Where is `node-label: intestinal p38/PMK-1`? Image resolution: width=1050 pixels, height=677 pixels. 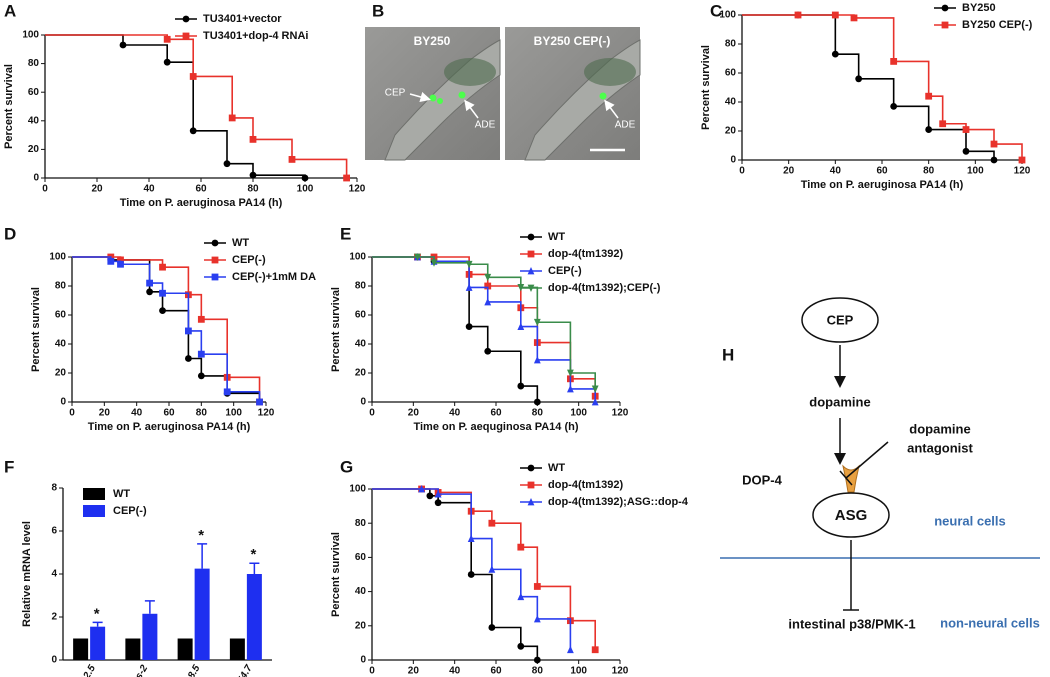 node-label: intestinal p38/PMK-1 is located at coordinates (851, 623).